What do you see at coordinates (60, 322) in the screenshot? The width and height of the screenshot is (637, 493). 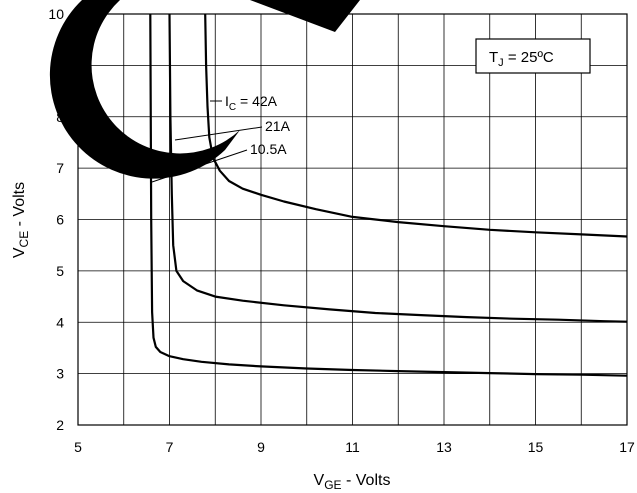 I see `y-tick-label: 4` at bounding box center [60, 322].